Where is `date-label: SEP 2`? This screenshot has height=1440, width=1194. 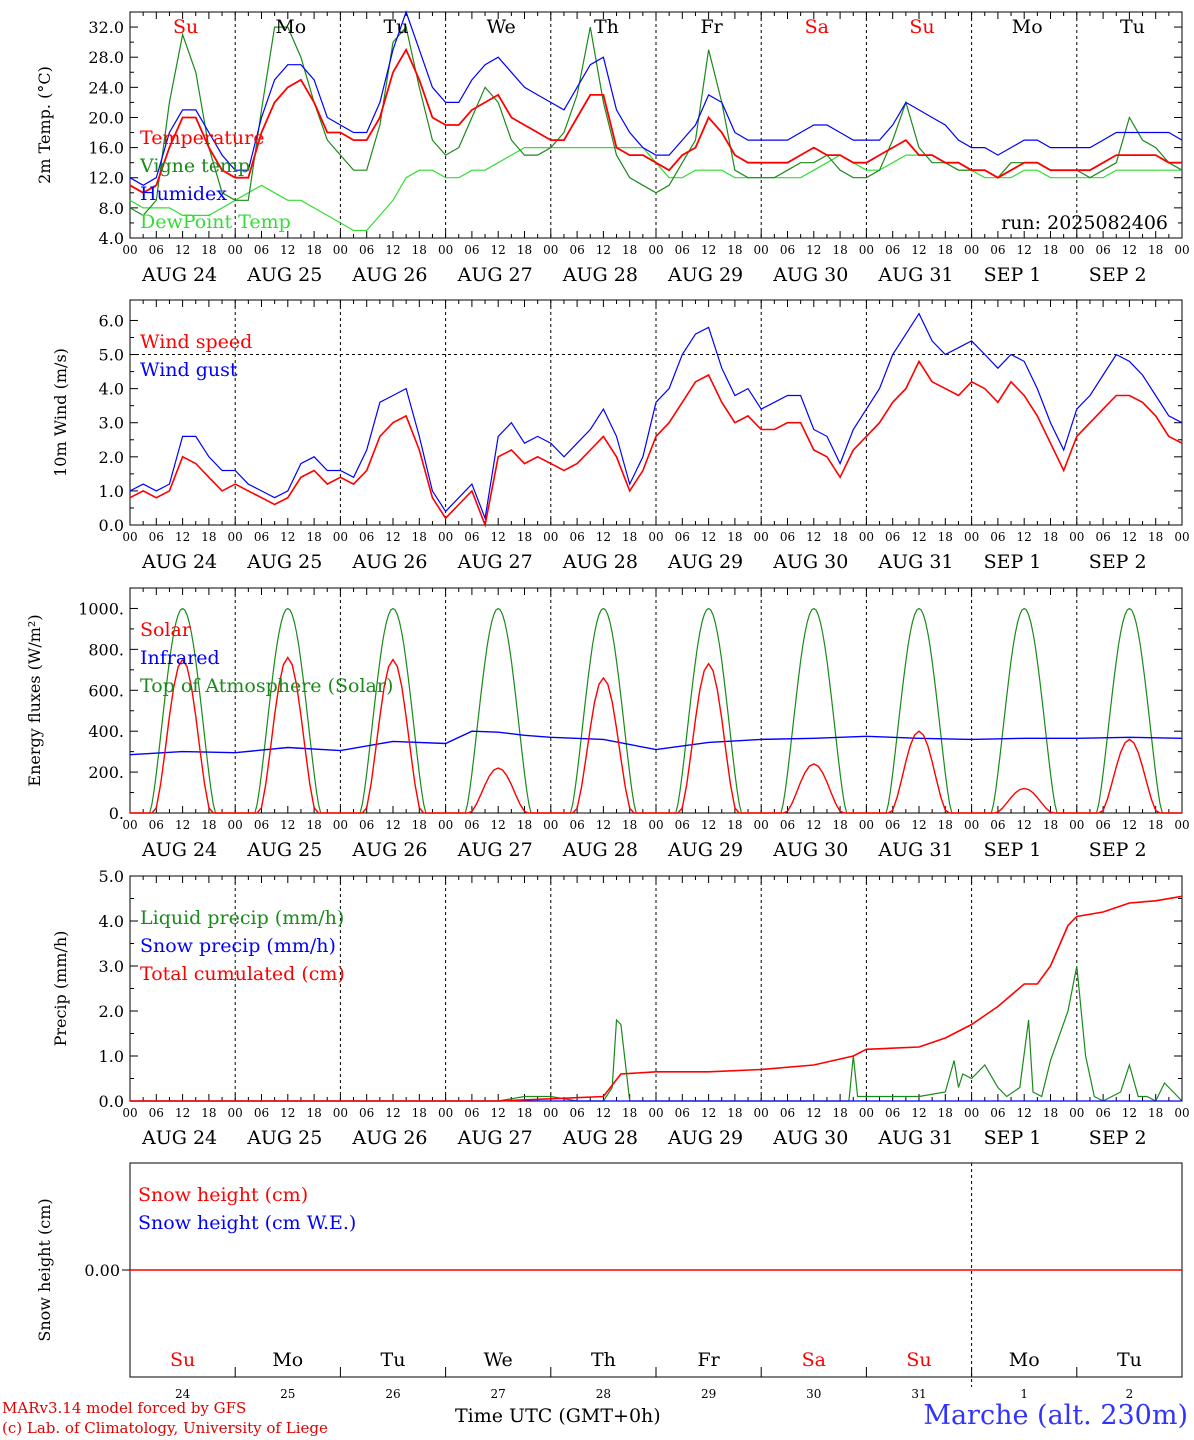
date-label: SEP 2 is located at coordinates (1118, 1138).